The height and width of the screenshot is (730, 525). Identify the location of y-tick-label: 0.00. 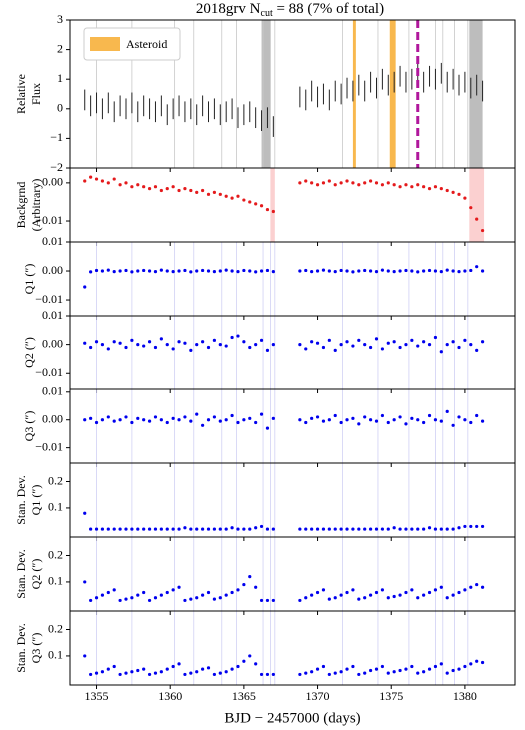
(52, 418).